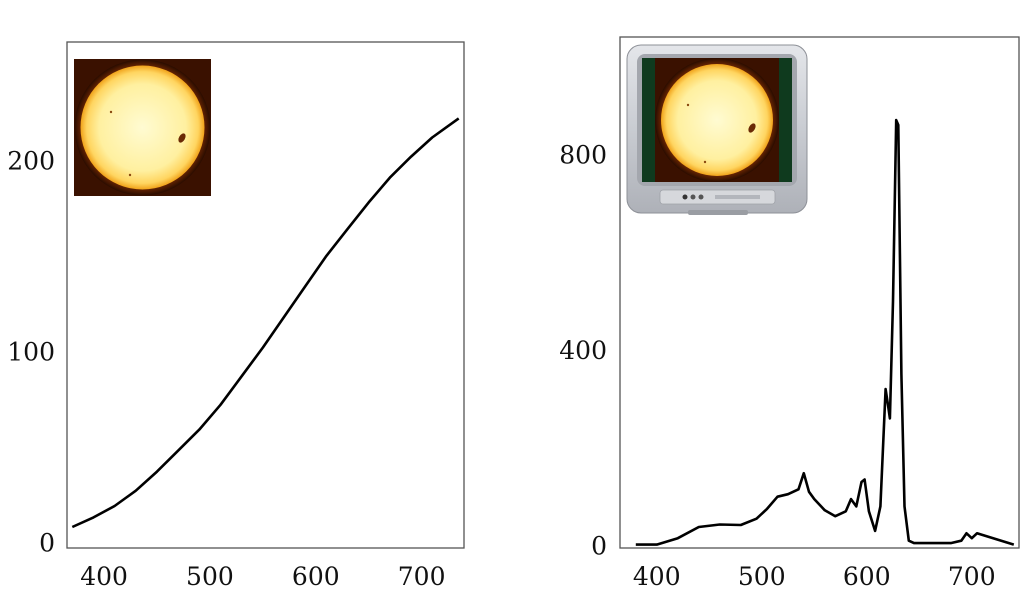  What do you see at coordinates (717, 129) in the screenshot?
I see `tv-with-sun-photo` at bounding box center [717, 129].